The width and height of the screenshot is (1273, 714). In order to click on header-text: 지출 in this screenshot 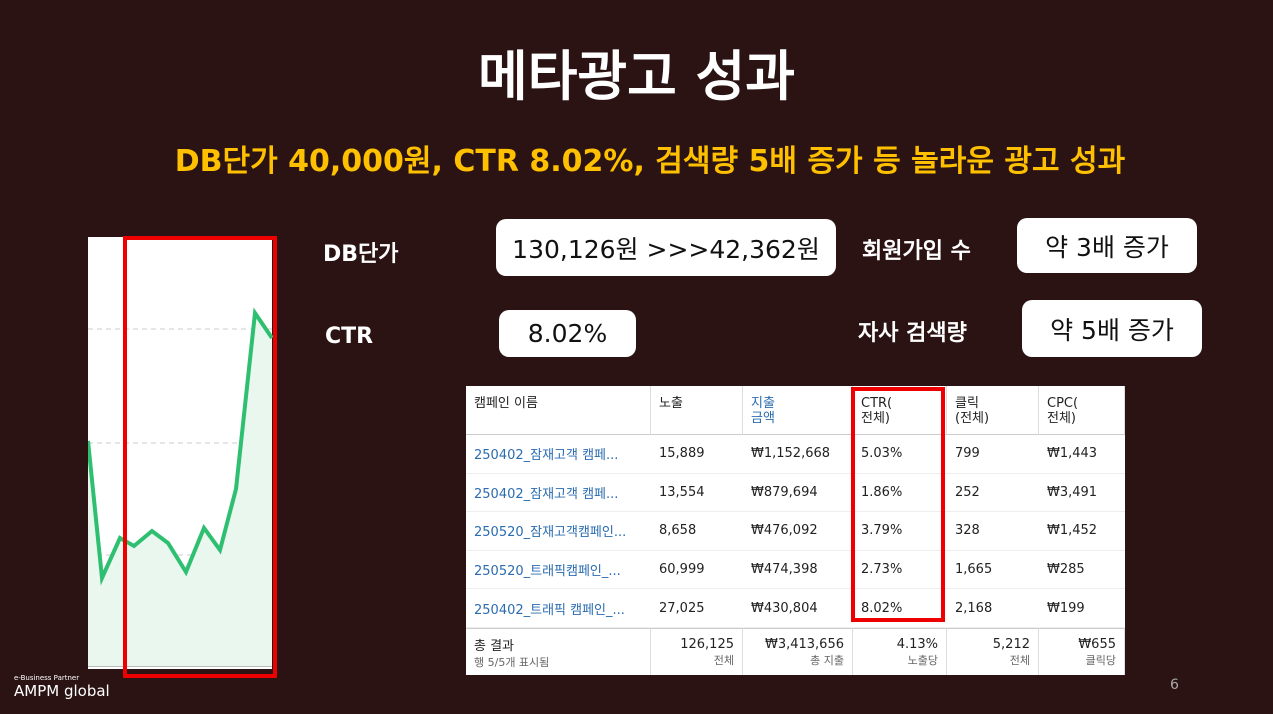, I will do `click(763, 403)`.